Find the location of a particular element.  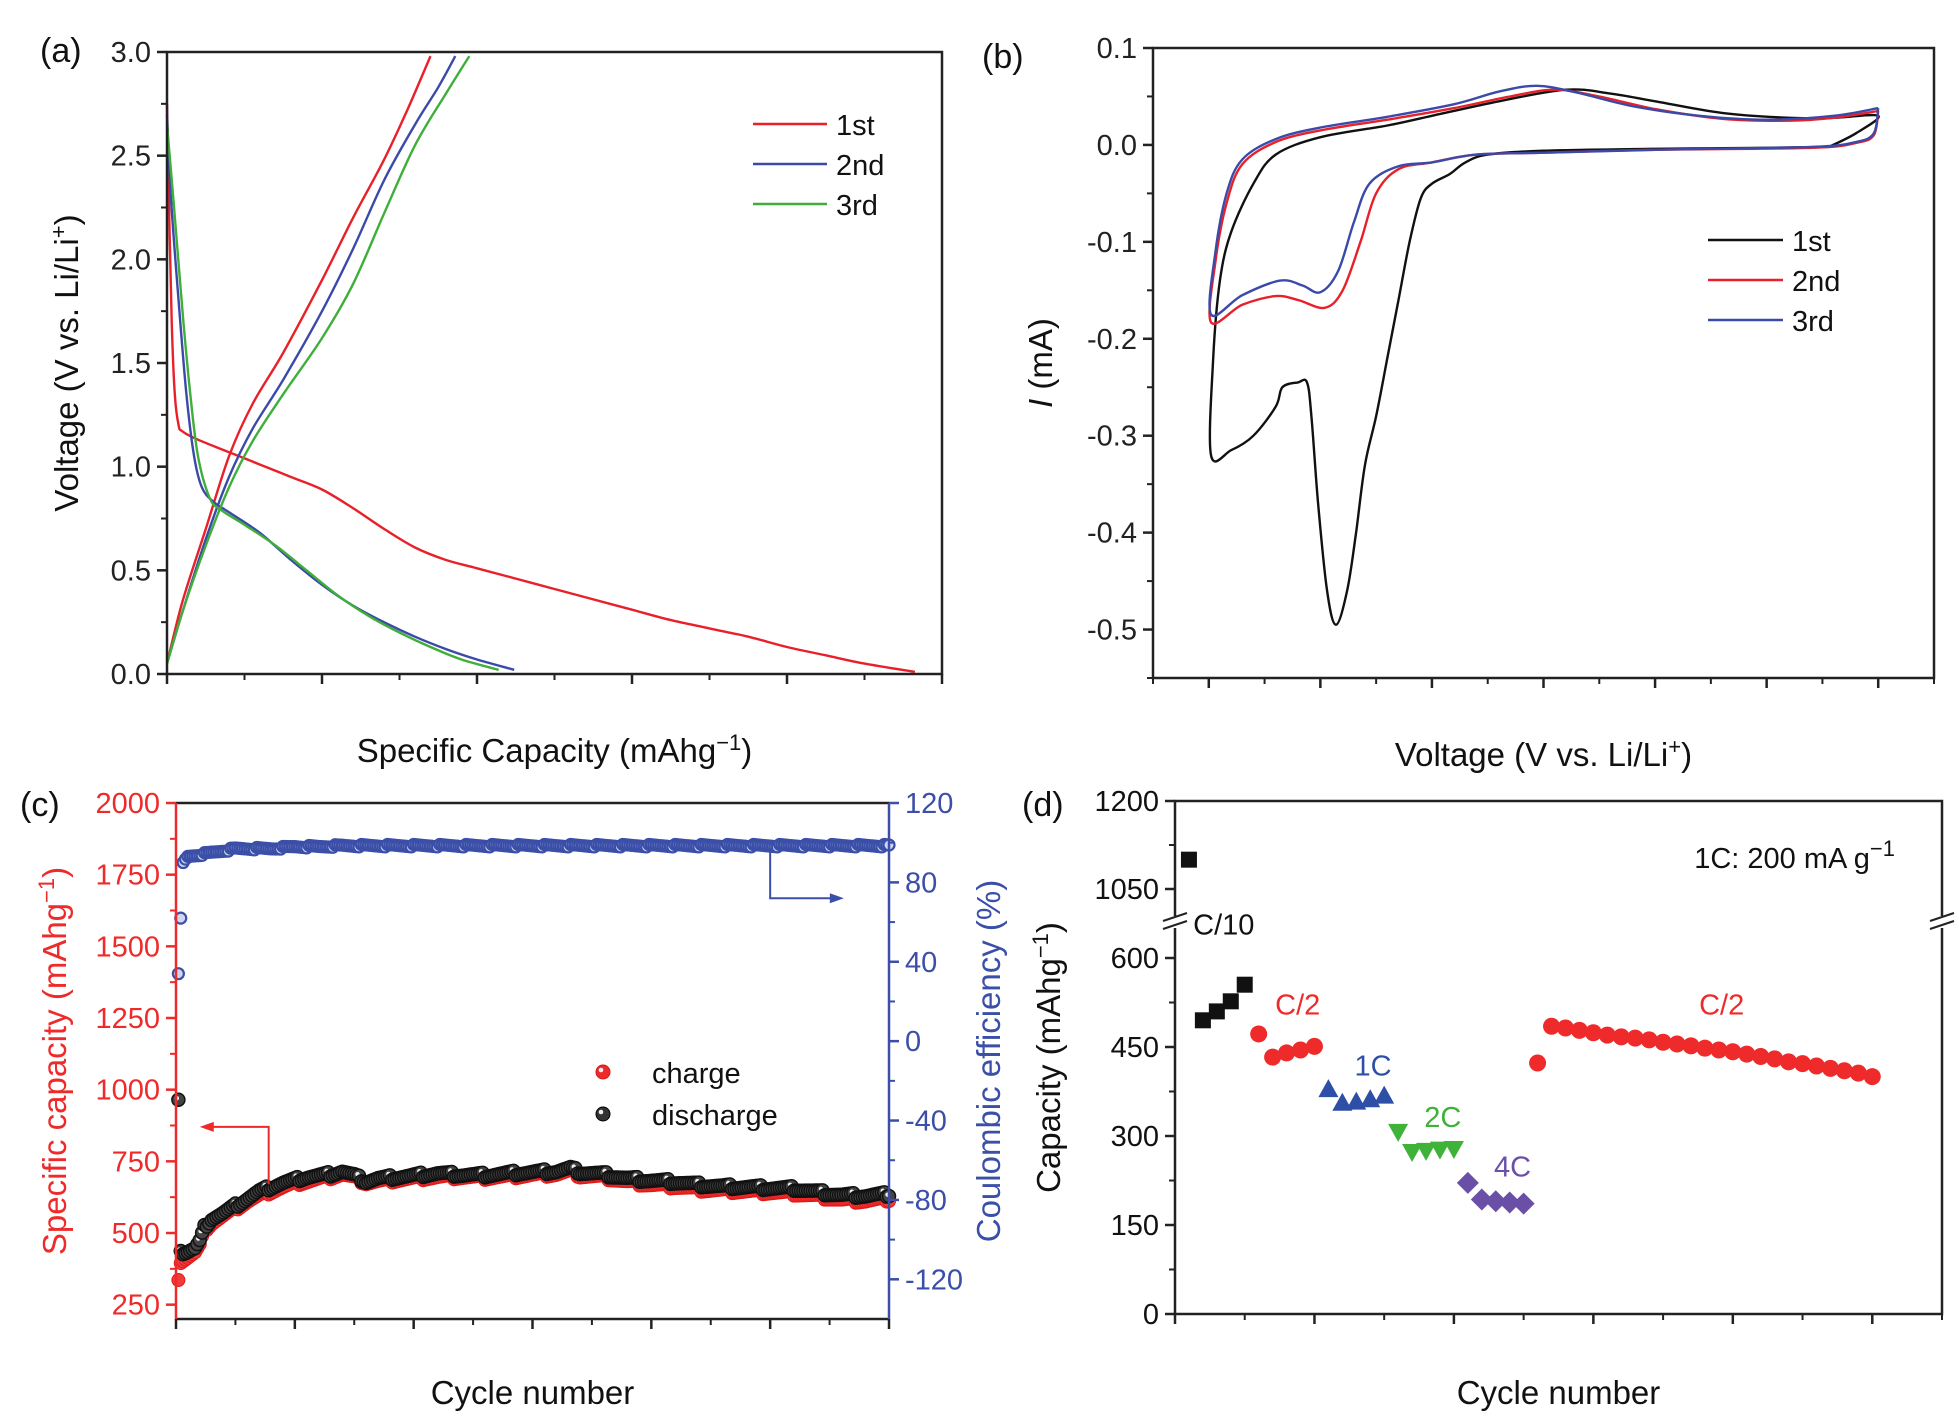

series-2nd-charge-line is located at coordinates (311, 359).